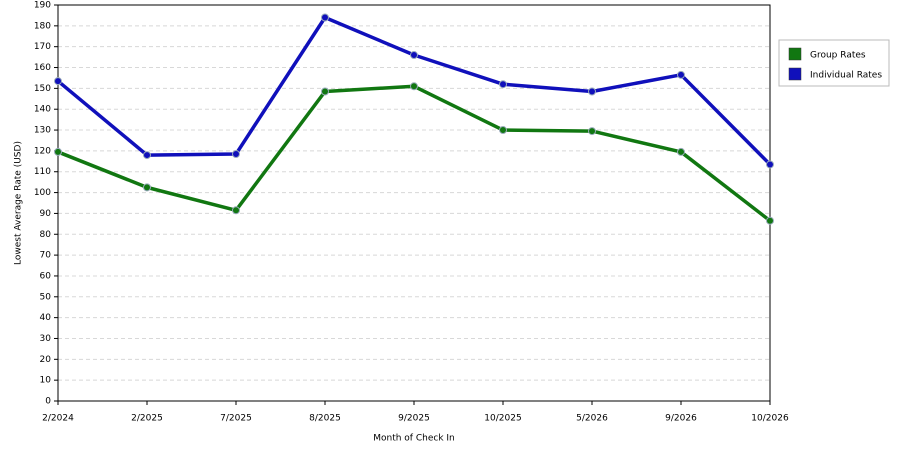 This screenshot has width=900, height=450. What do you see at coordinates (42, 68) in the screenshot?
I see `y-tick-label: 160` at bounding box center [42, 68].